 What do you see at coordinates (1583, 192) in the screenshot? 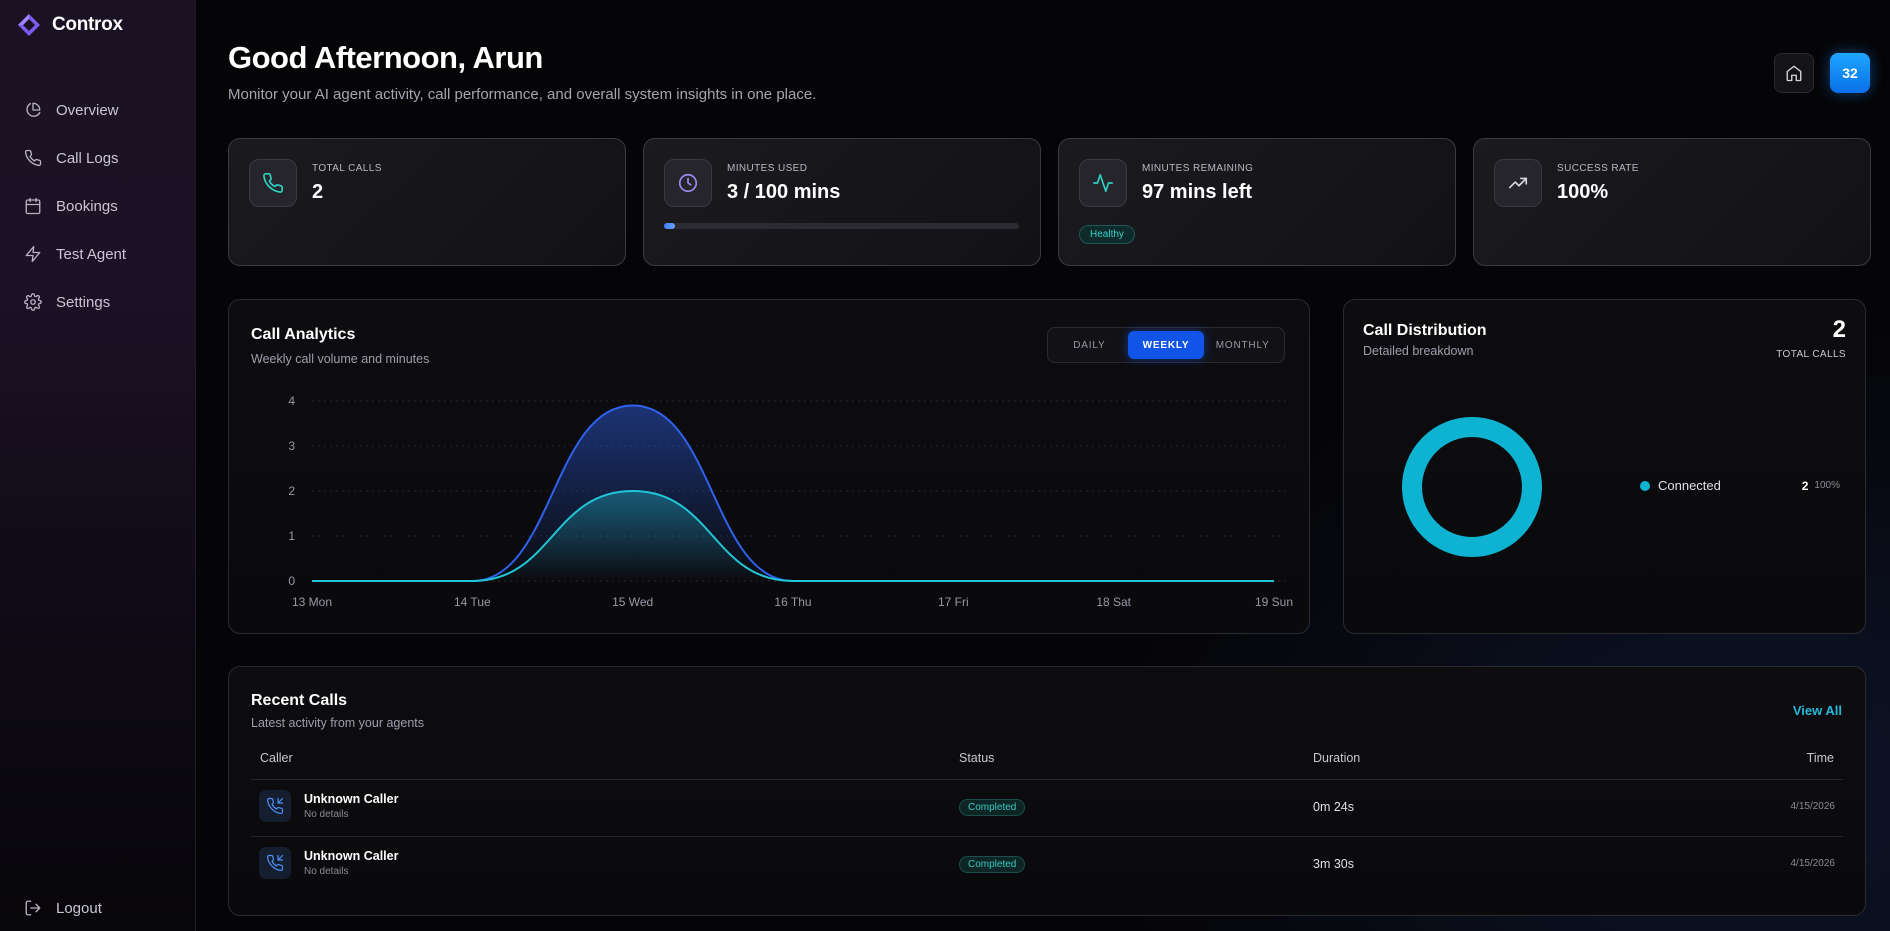
I see `stat-value: 100%` at bounding box center [1583, 192].